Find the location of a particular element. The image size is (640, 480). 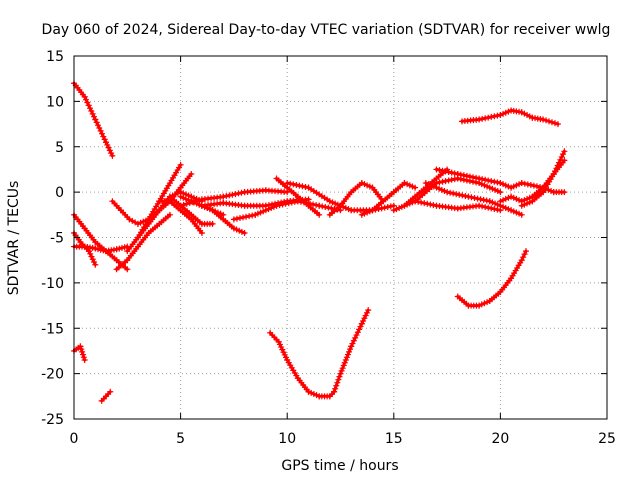

x-tick-label: 25 is located at coordinates (607, 439).